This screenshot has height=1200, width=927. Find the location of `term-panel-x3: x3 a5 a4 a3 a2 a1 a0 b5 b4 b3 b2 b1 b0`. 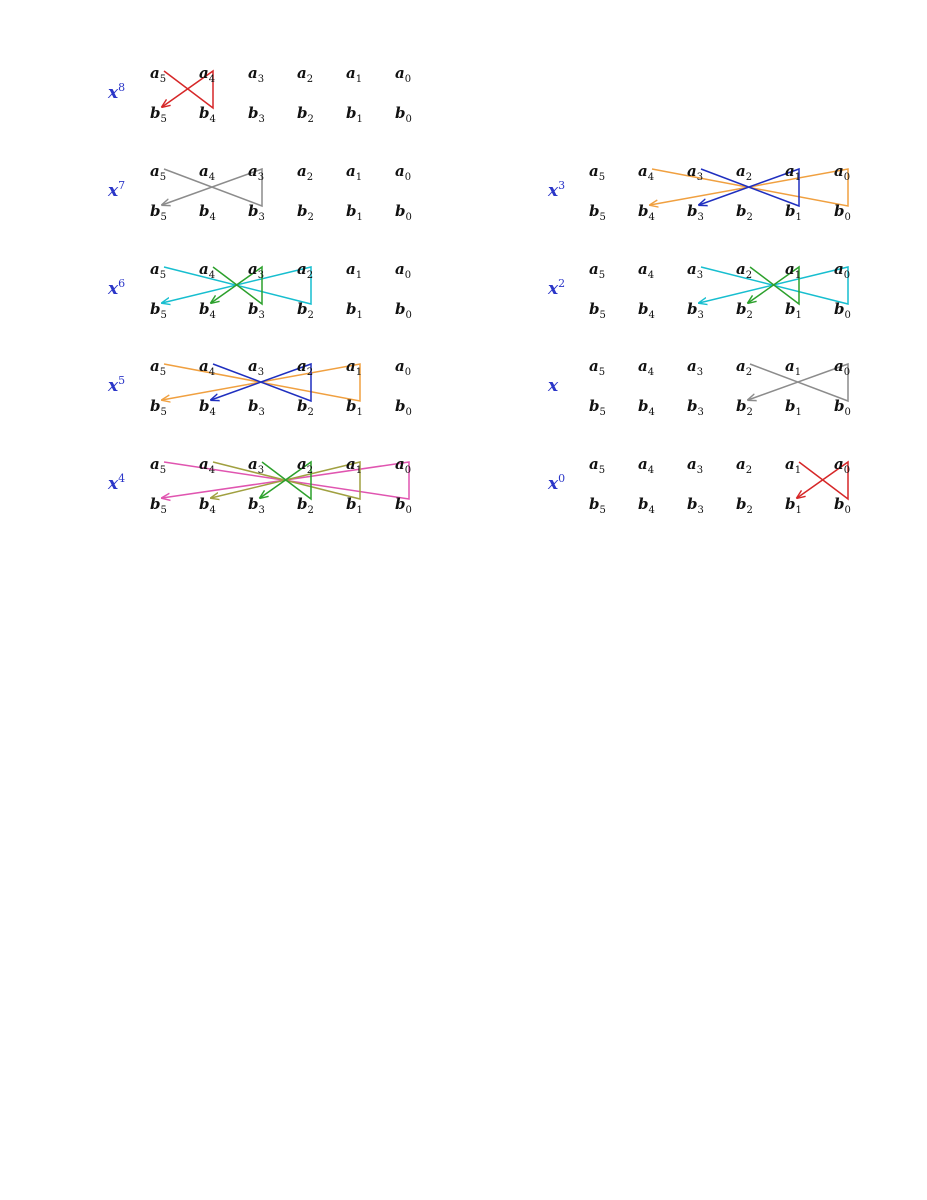

term-panel-x3: x3 a5 a4 a3 a2 a1 a0 b5 b4 b3 b2 b1 b0 is located at coordinates (699, 192).